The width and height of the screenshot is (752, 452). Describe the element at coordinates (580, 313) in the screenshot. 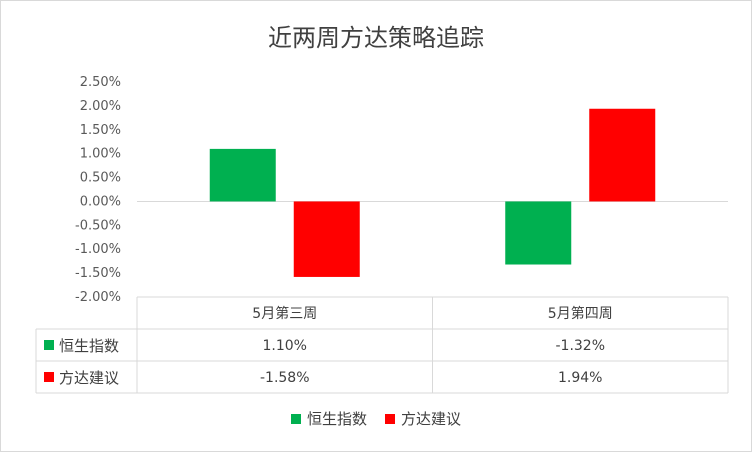

I see `x-category-label: 5月第四周` at that location.